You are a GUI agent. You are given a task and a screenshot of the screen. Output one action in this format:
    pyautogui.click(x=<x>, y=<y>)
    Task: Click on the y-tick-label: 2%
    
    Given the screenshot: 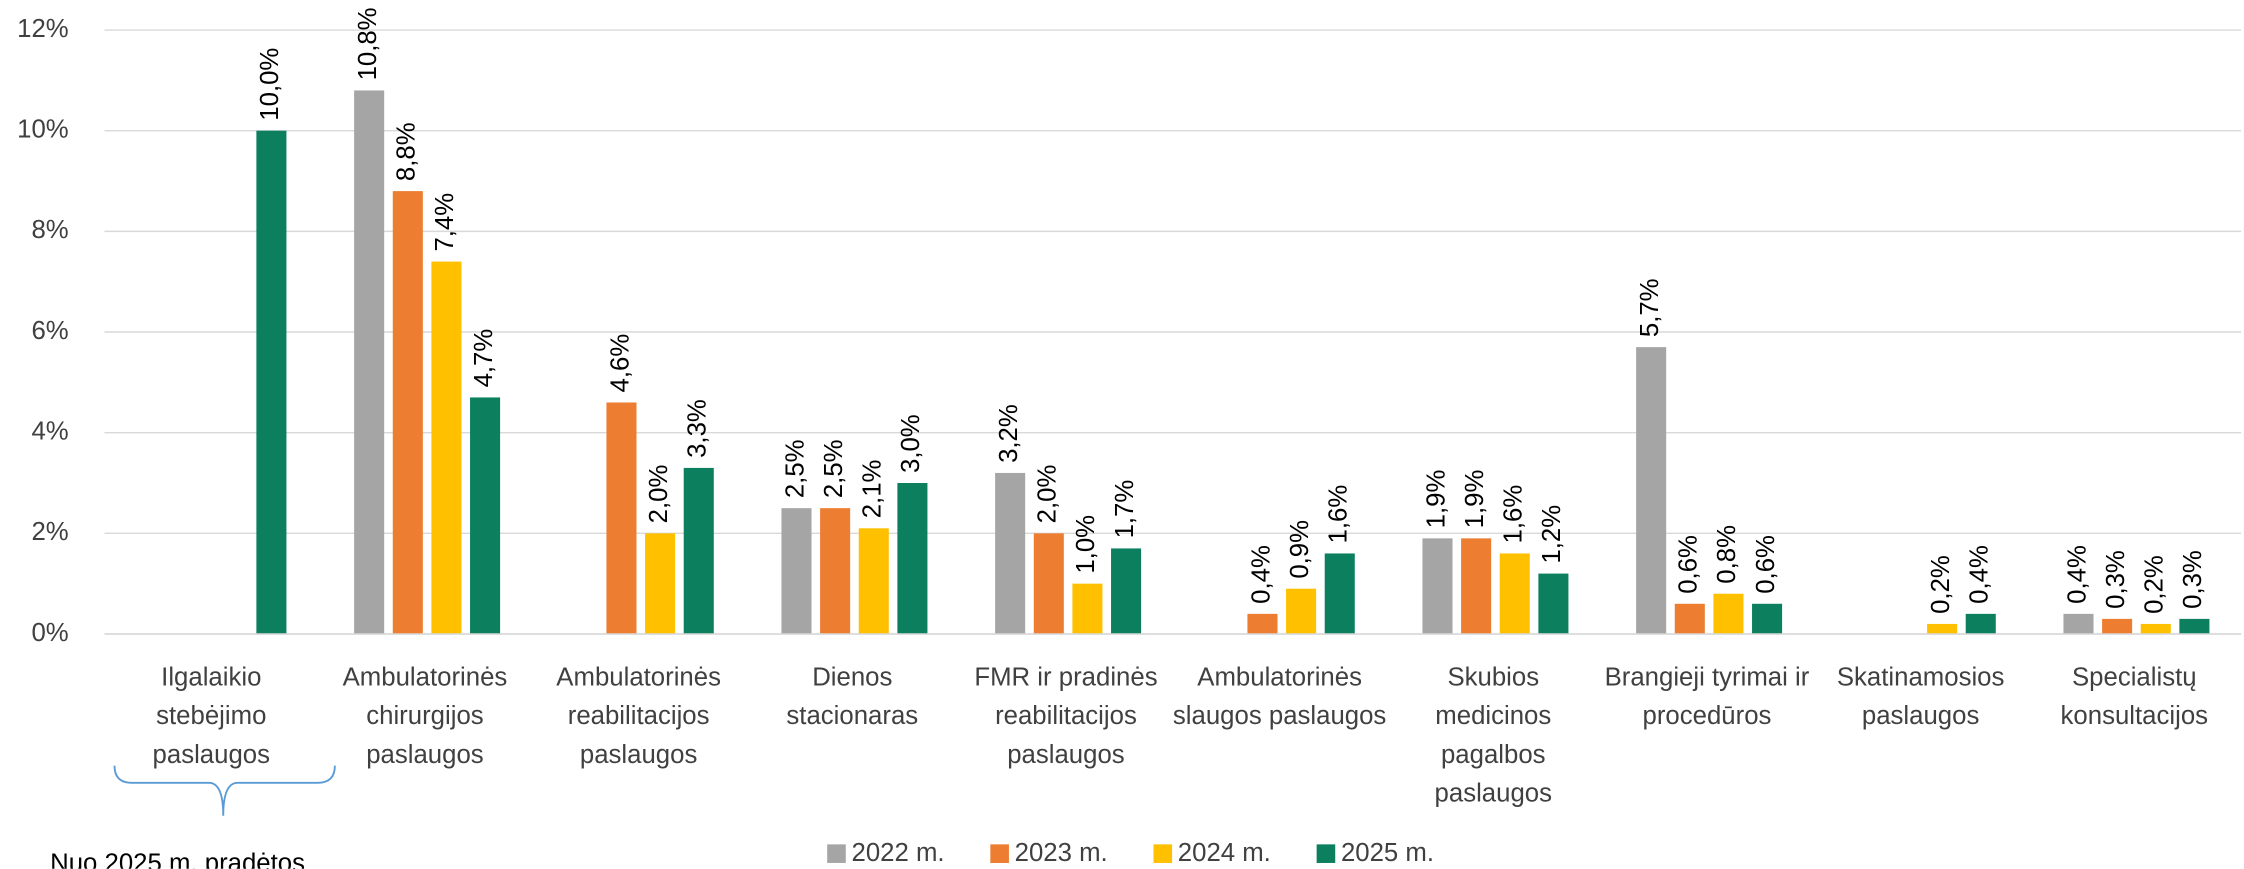 What is the action you would take?
    pyautogui.click(x=49, y=532)
    